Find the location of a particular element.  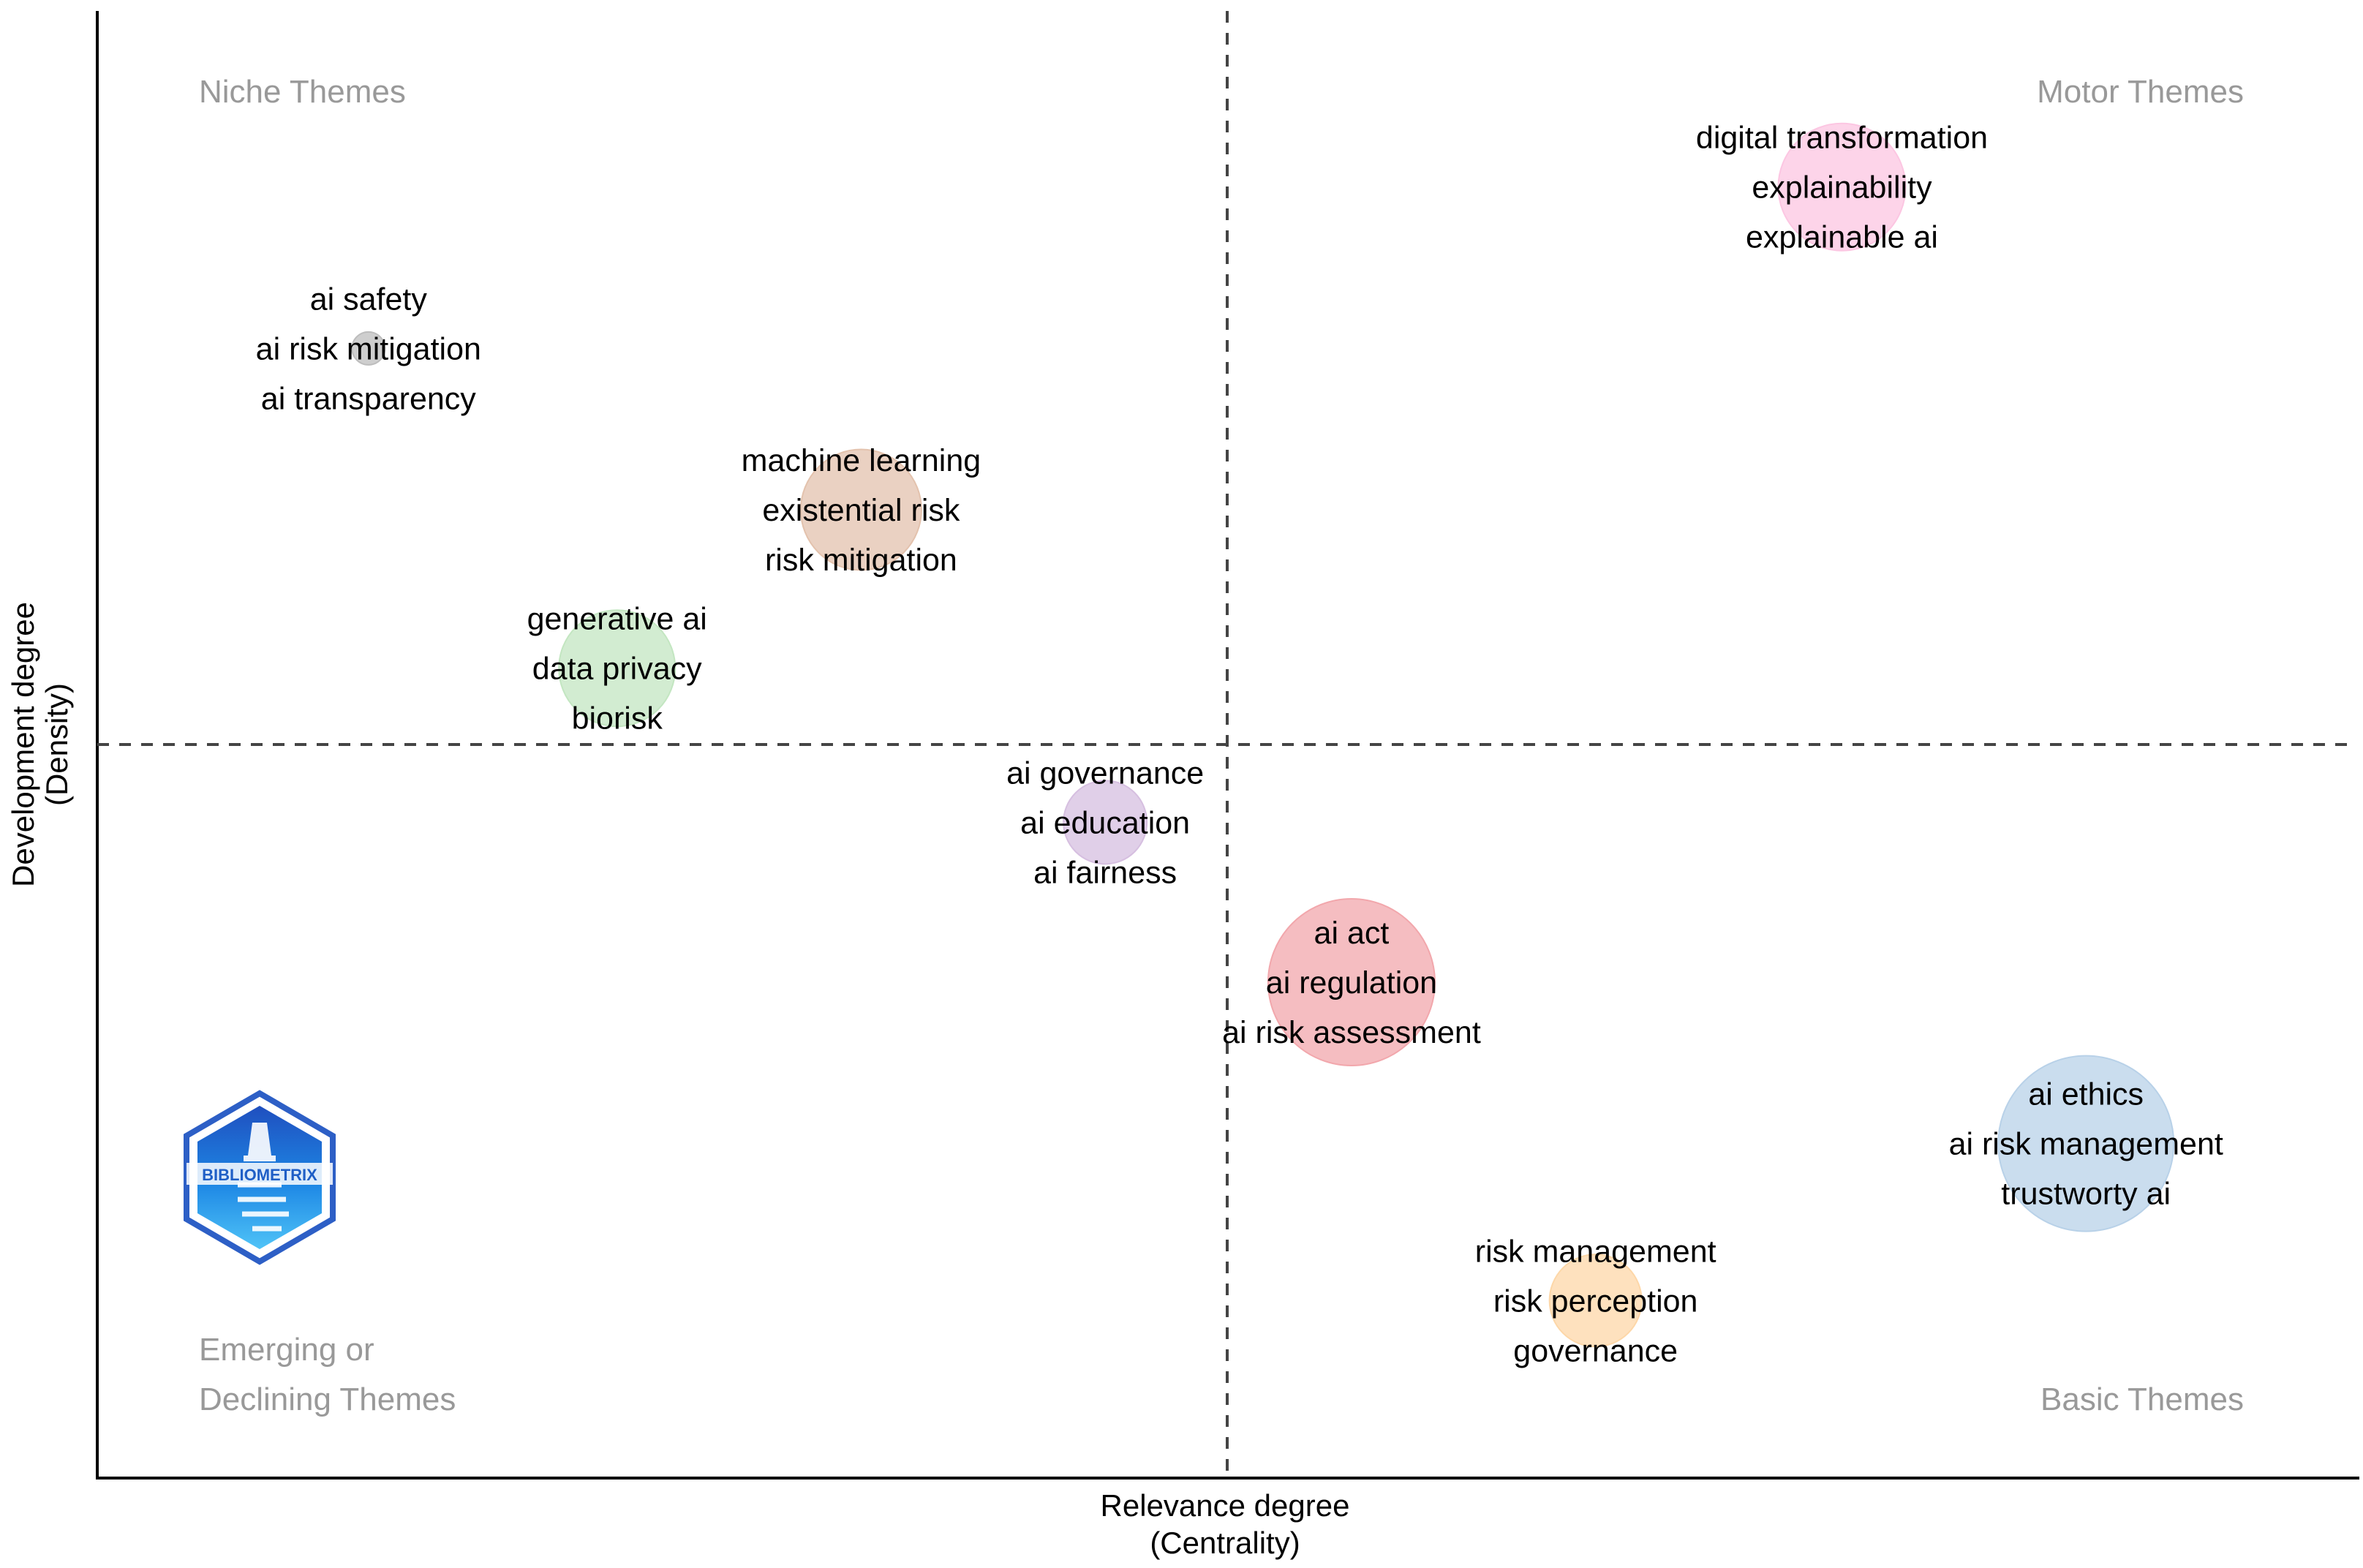

cluster-bubble-digital-transformation is located at coordinates (1842, 187).